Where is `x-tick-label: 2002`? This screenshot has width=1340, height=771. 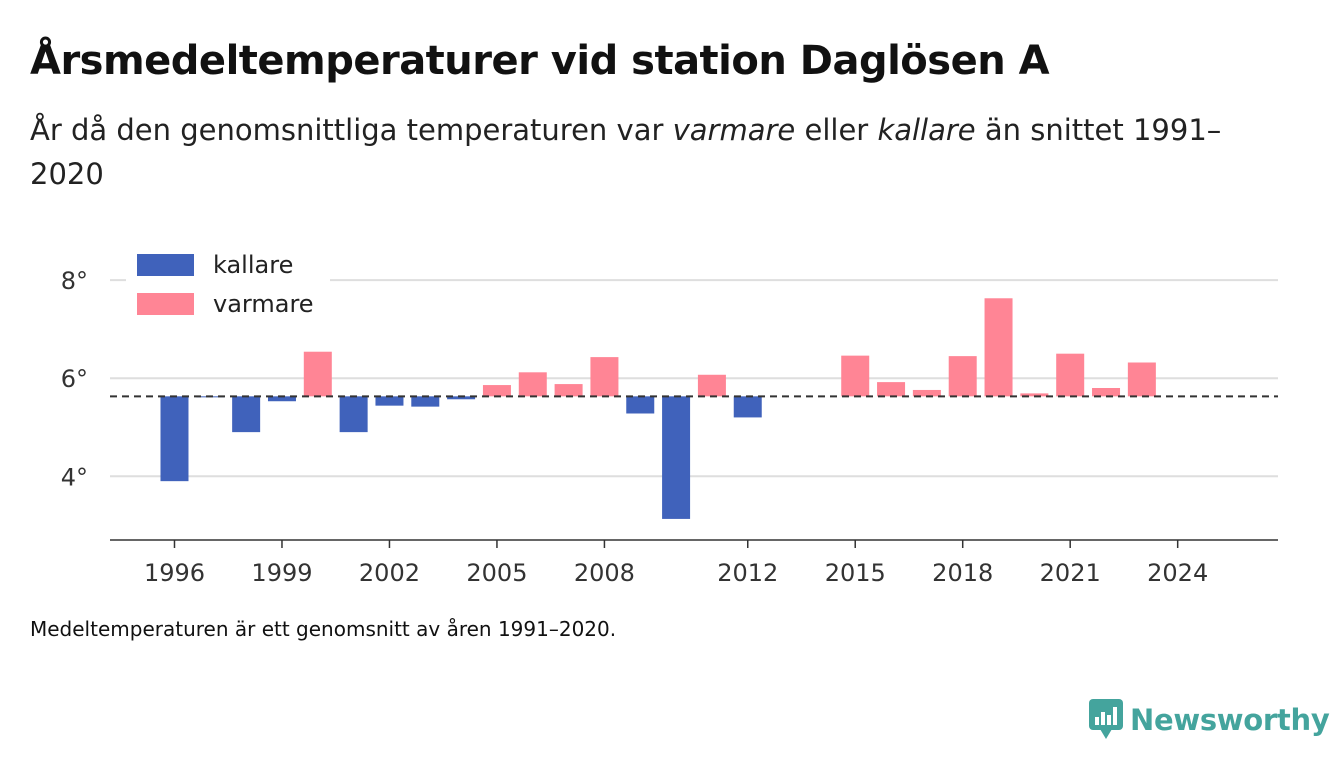 x-tick-label: 2002 is located at coordinates (389, 573).